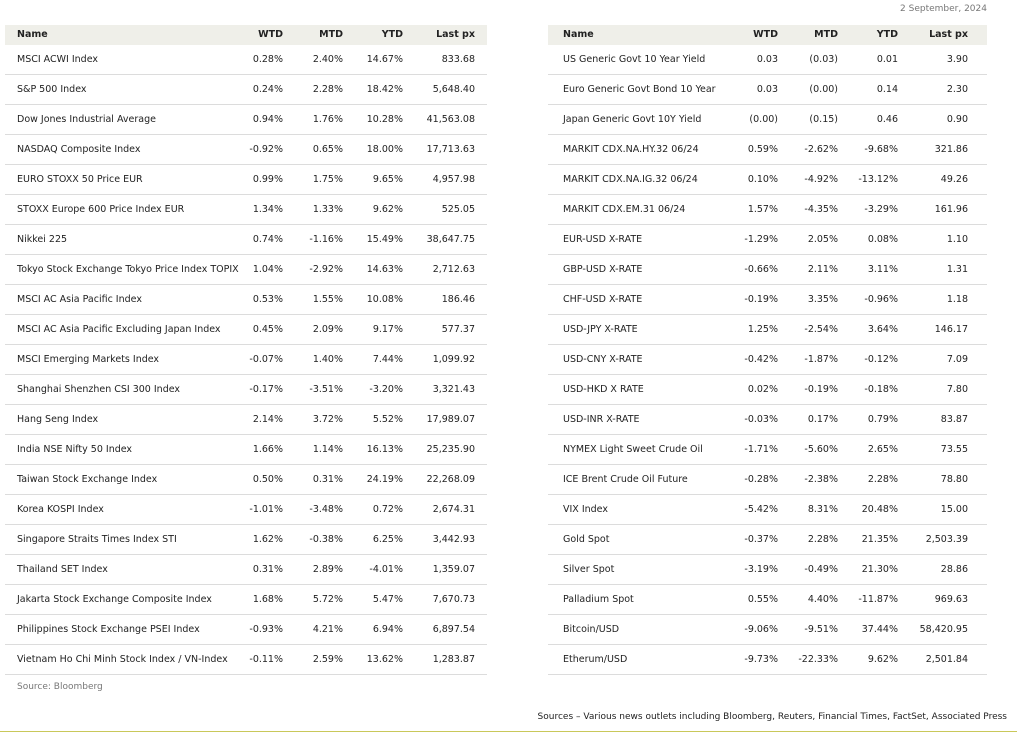  Describe the element at coordinates (821, 629) in the screenshot. I see `cell-value: -9.51%` at that location.